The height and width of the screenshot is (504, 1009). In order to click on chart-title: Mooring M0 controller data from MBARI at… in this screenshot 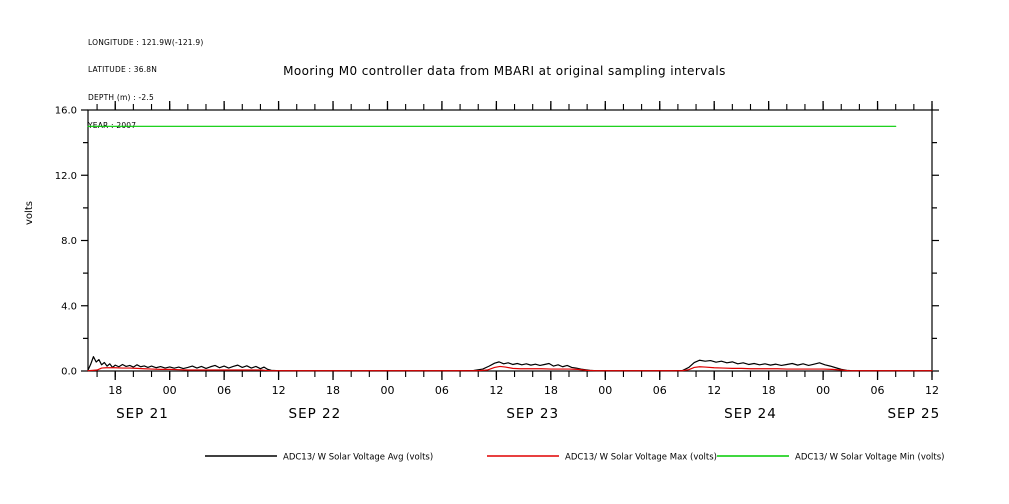, I will do `click(504, 71)`.